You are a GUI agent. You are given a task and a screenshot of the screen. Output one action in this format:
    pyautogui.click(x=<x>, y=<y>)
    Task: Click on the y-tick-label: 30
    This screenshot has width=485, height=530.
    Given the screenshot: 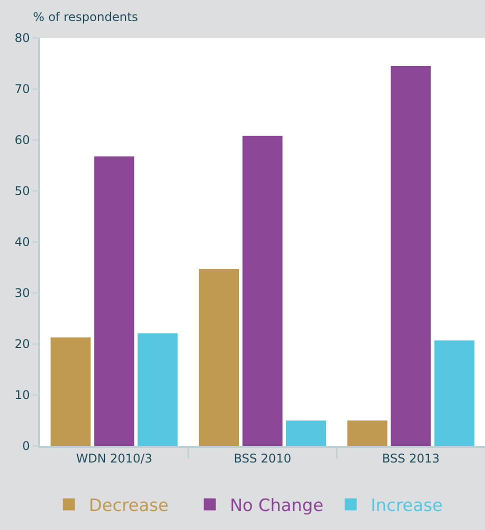 What is the action you would take?
    pyautogui.click(x=22, y=293)
    